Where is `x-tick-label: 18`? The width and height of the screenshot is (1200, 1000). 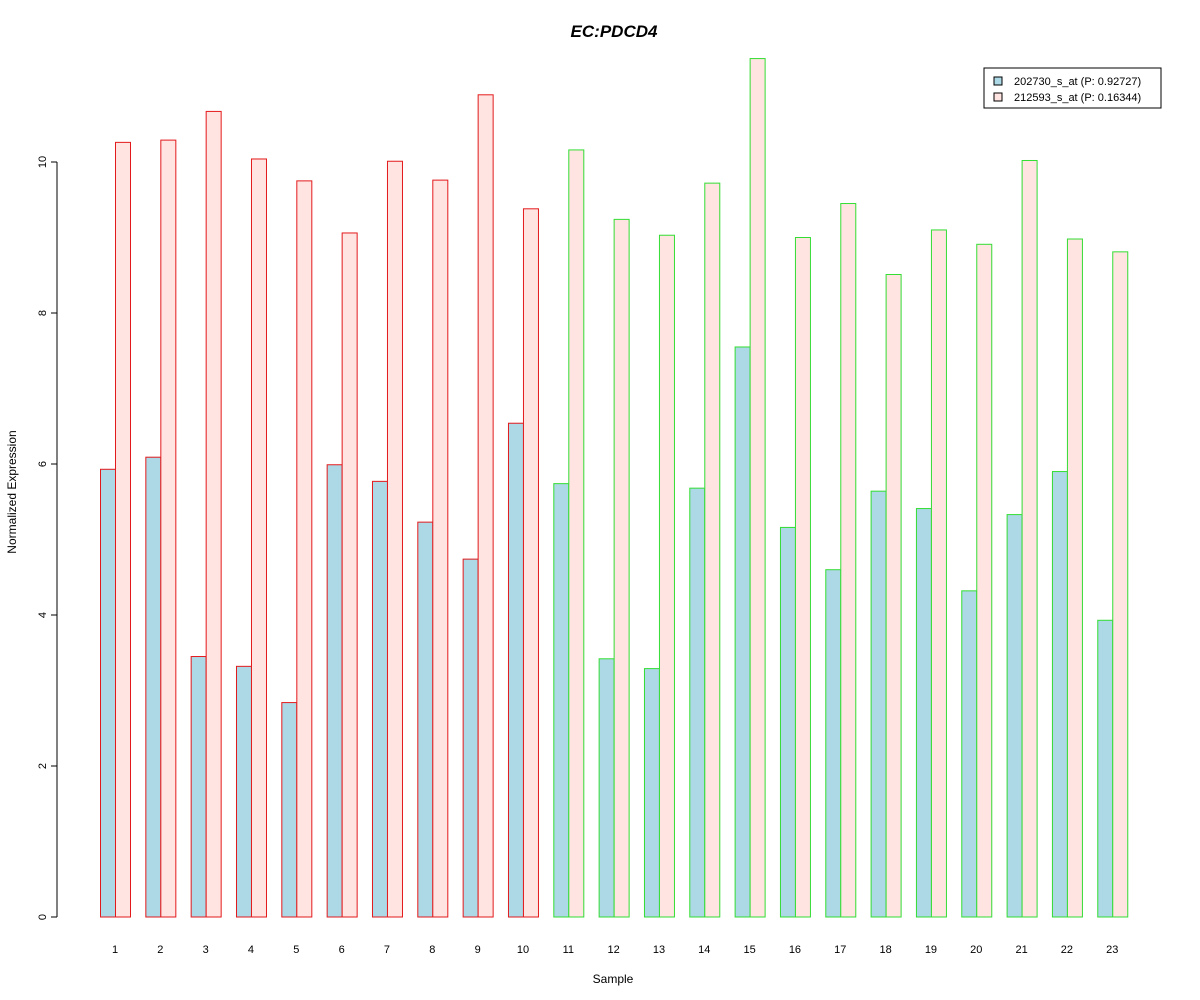
x-tick-label: 18 is located at coordinates (885, 950).